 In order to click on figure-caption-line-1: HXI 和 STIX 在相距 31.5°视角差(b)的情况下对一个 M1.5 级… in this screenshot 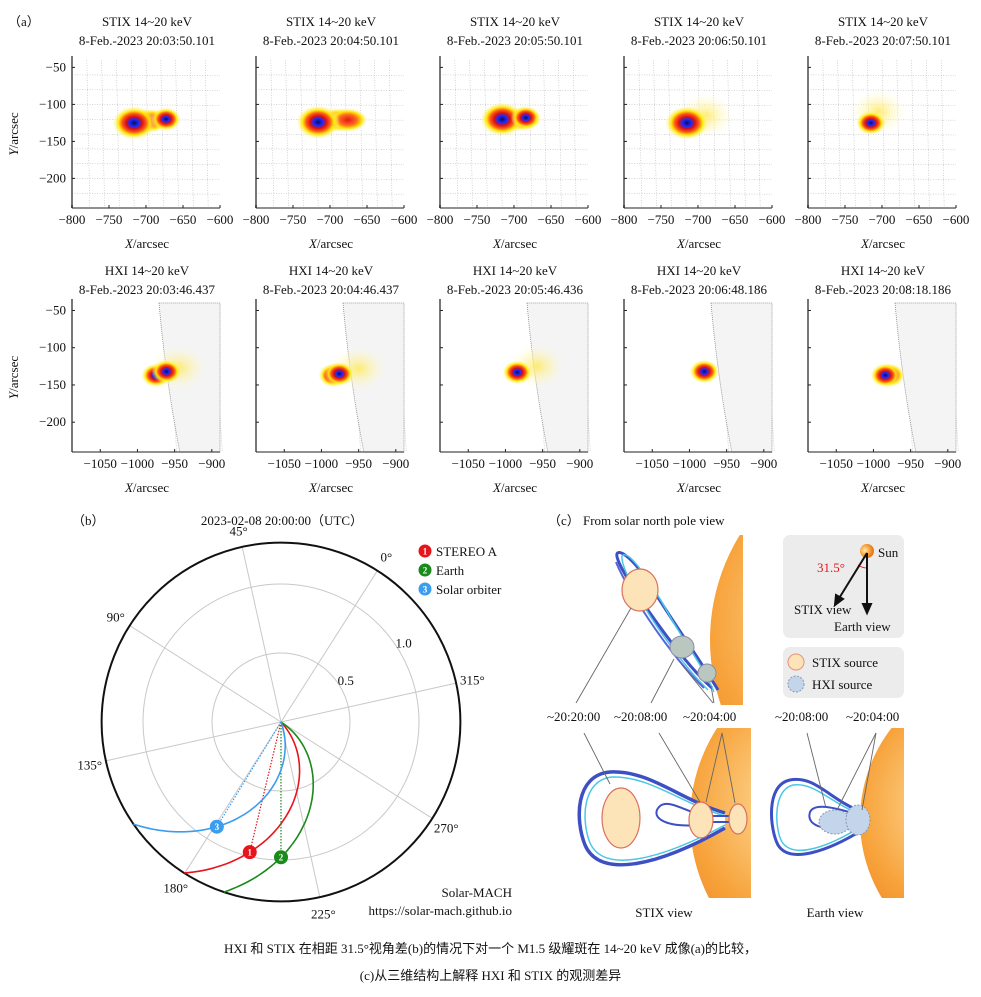, I will do `click(490, 948)`.